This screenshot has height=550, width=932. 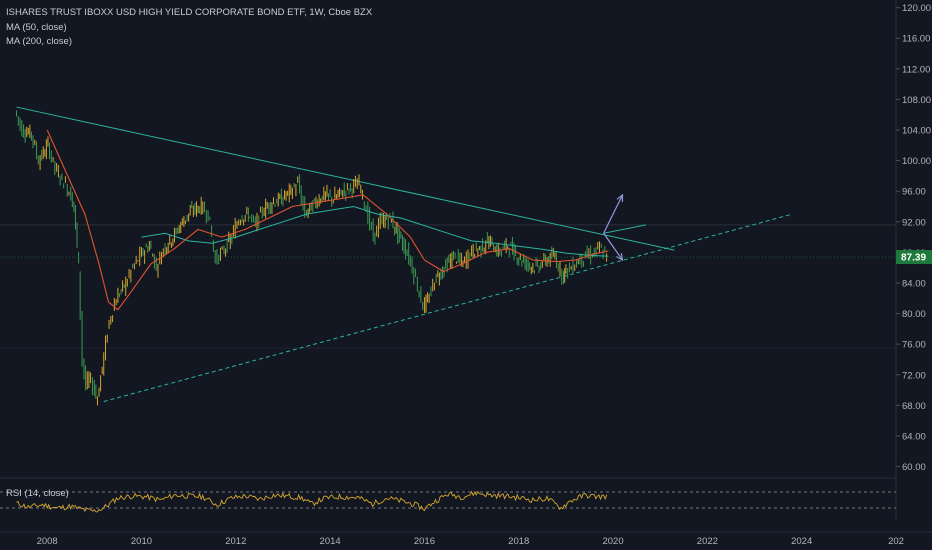 What do you see at coordinates (916, 39) in the screenshot?
I see `y-tick-label: 116.00` at bounding box center [916, 39].